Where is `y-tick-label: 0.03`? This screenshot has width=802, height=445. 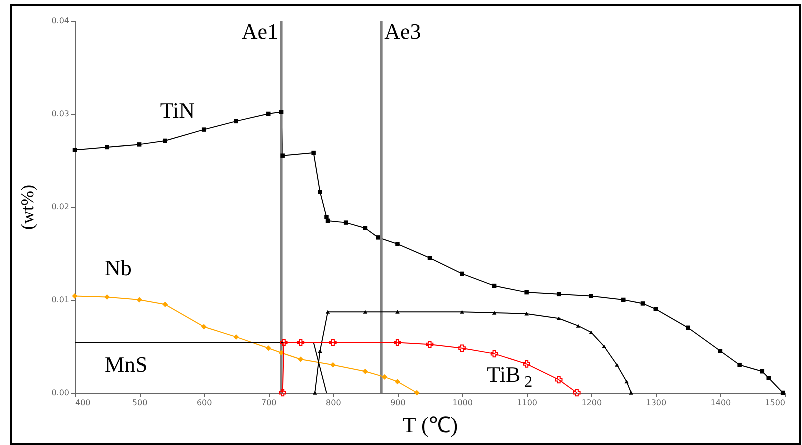
y-tick-label: 0.03 is located at coordinates (61, 114).